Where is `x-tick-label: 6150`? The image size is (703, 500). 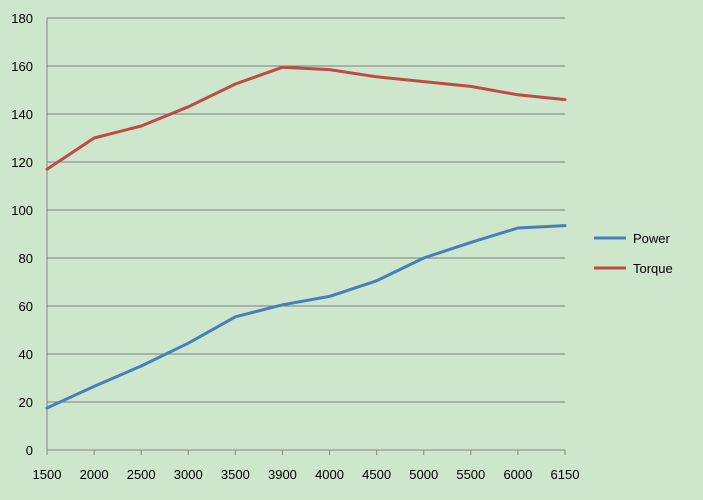 x-tick-label: 6150 is located at coordinates (565, 474).